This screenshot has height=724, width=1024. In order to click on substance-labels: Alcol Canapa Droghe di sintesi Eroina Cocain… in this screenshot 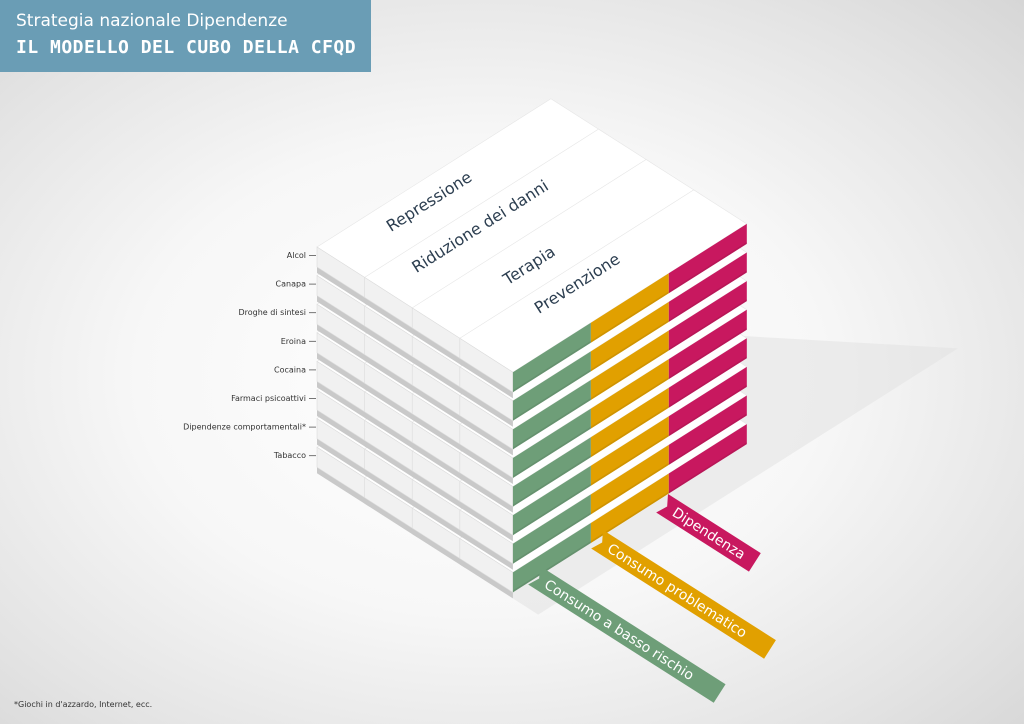, I will do `click(249, 355)`.